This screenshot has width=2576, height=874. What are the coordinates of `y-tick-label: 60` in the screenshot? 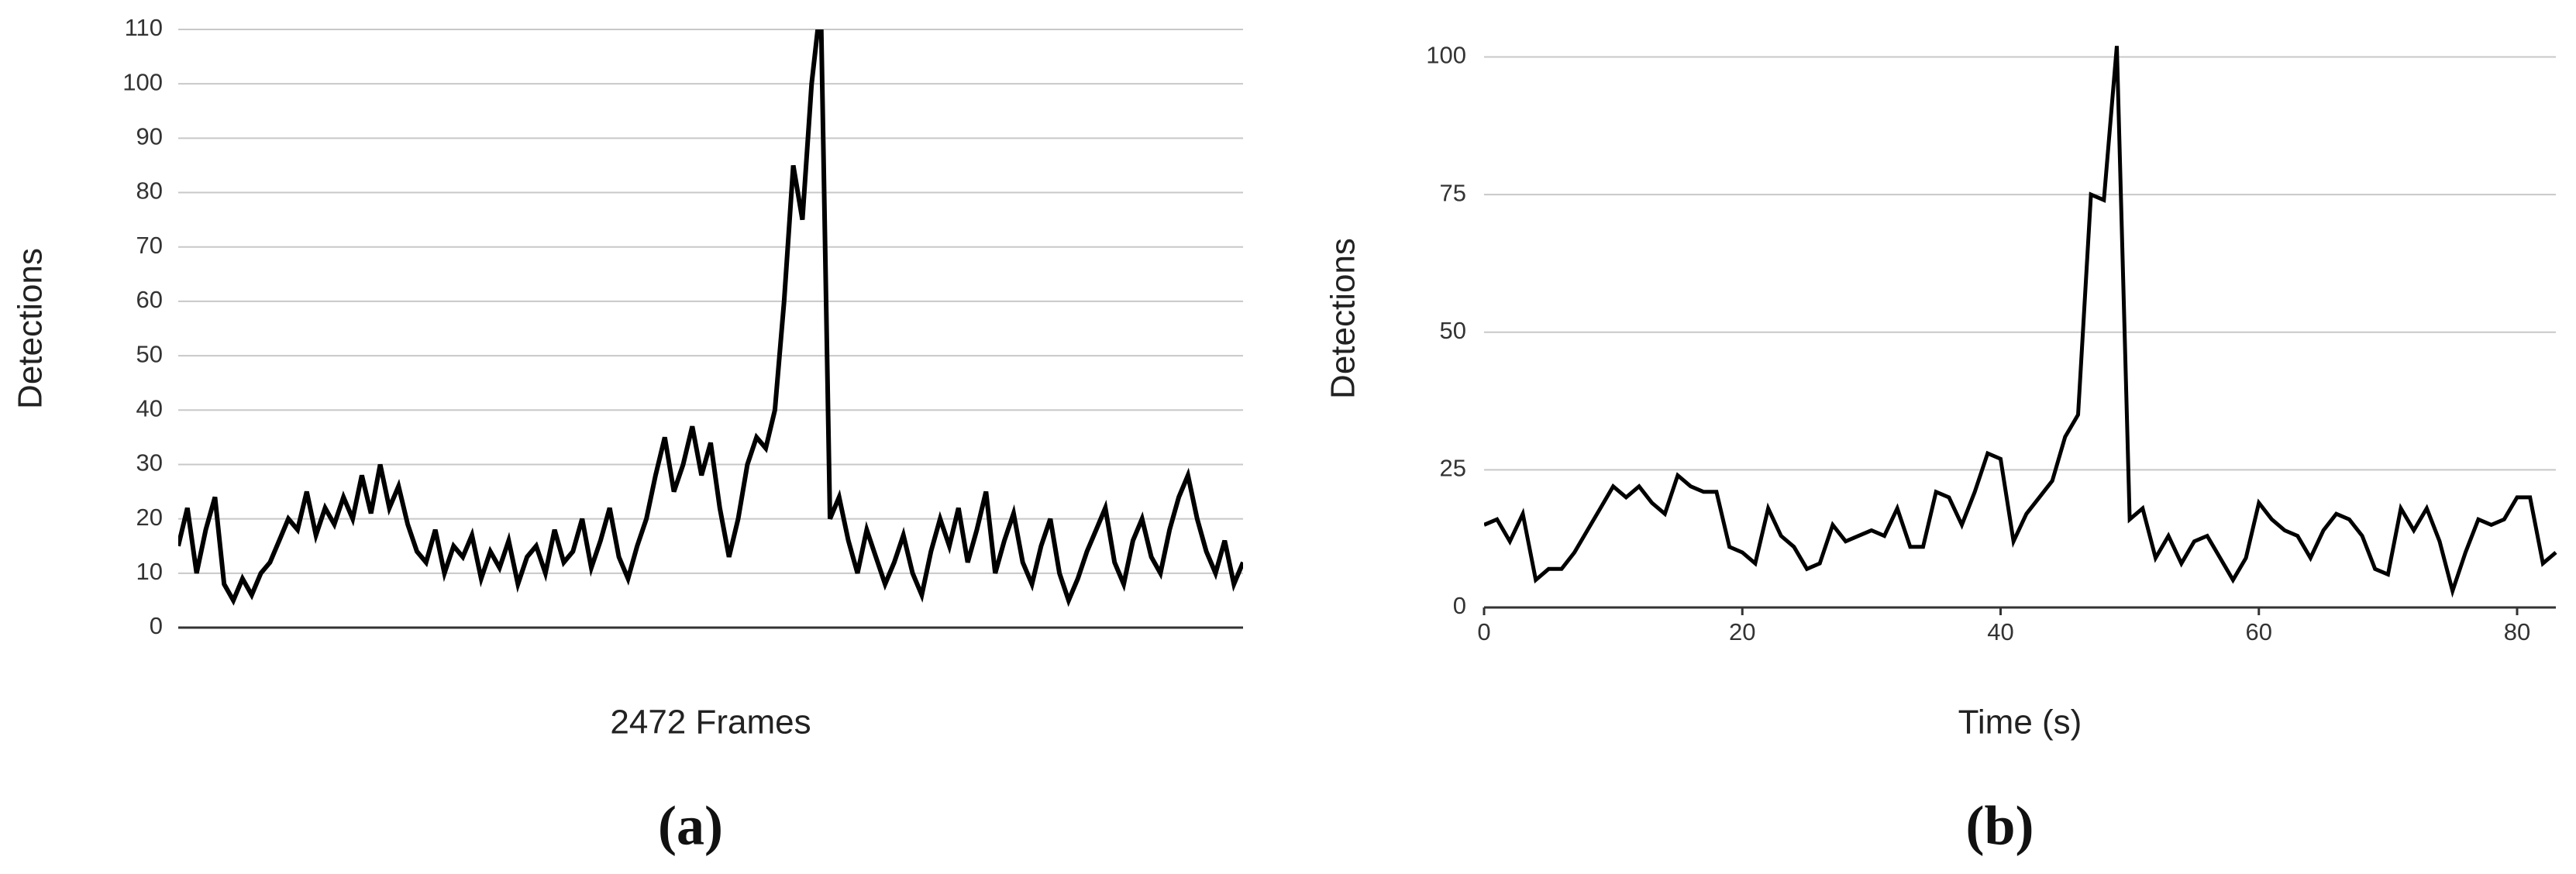 It's located at (149, 299).